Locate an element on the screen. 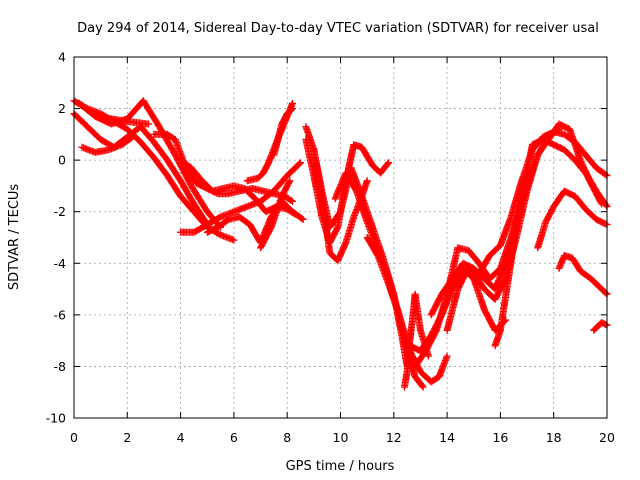  y-tick-label: 0 is located at coordinates (62, 160).